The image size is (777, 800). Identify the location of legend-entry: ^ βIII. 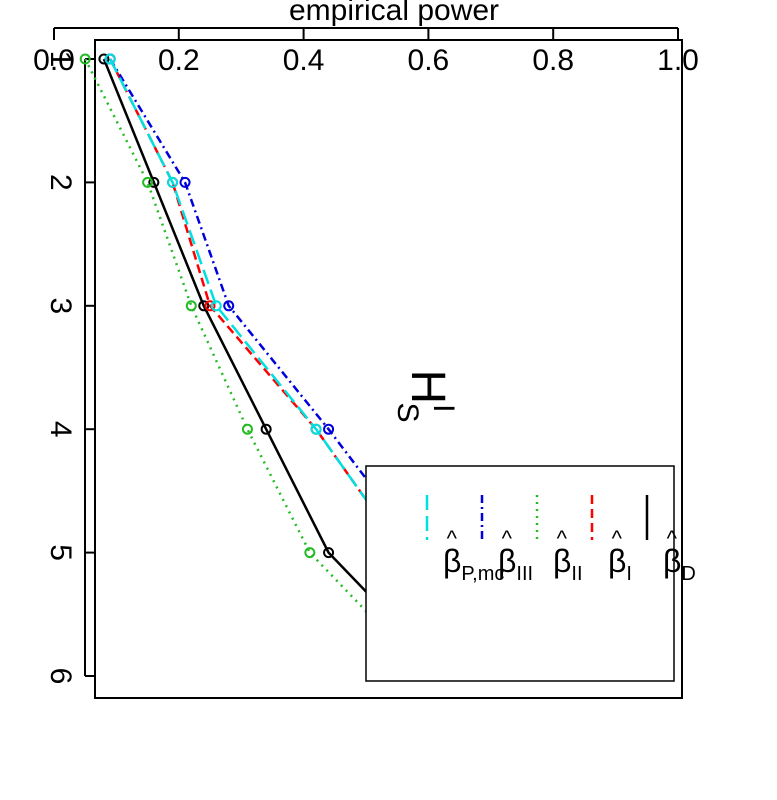
(506, 540).